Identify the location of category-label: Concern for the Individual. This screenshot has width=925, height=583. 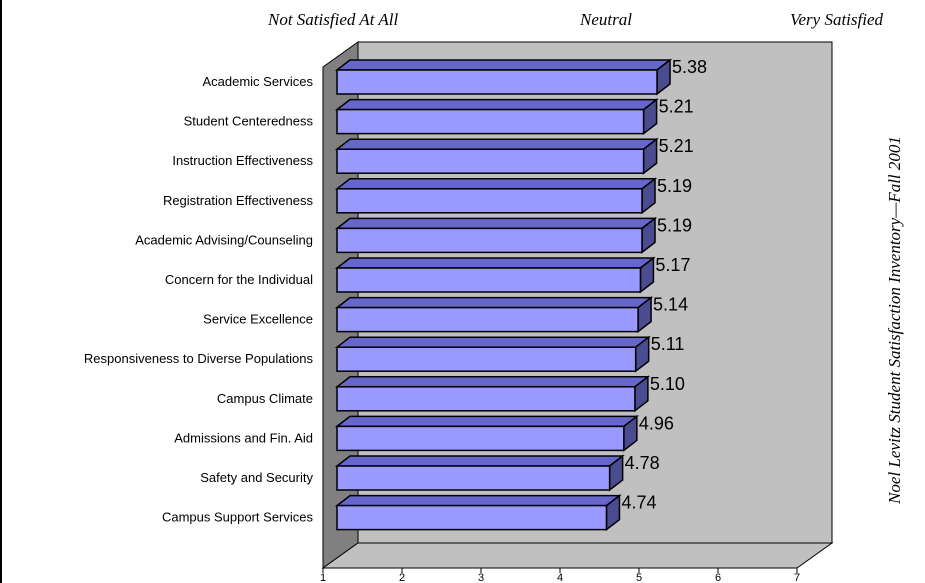
(239, 279).